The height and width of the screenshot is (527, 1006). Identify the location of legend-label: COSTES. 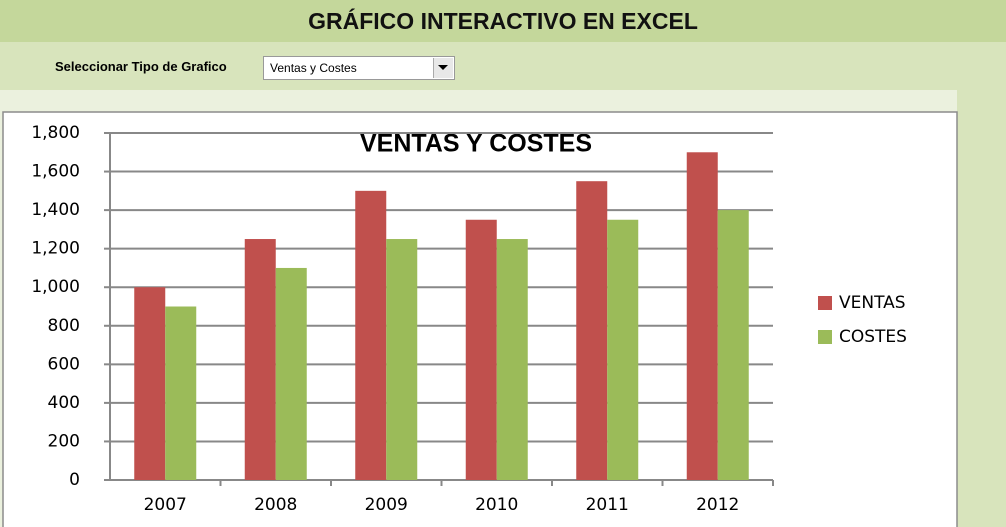
(873, 337).